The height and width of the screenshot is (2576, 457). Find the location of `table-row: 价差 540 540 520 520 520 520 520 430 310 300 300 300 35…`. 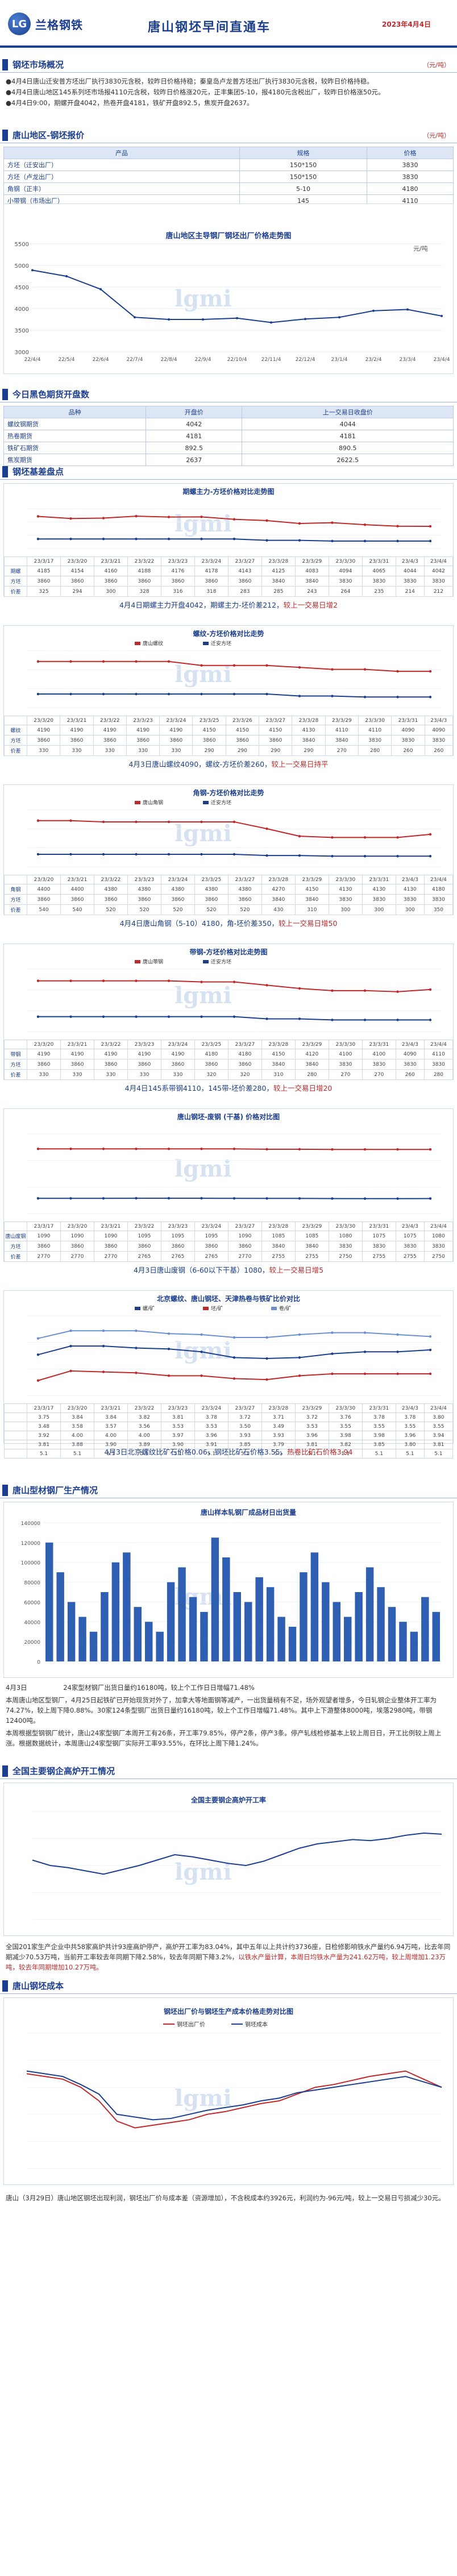

table-row: 价差 540 540 520 520 520 520 520 430 310 300 300 300 35… is located at coordinates (229, 910).